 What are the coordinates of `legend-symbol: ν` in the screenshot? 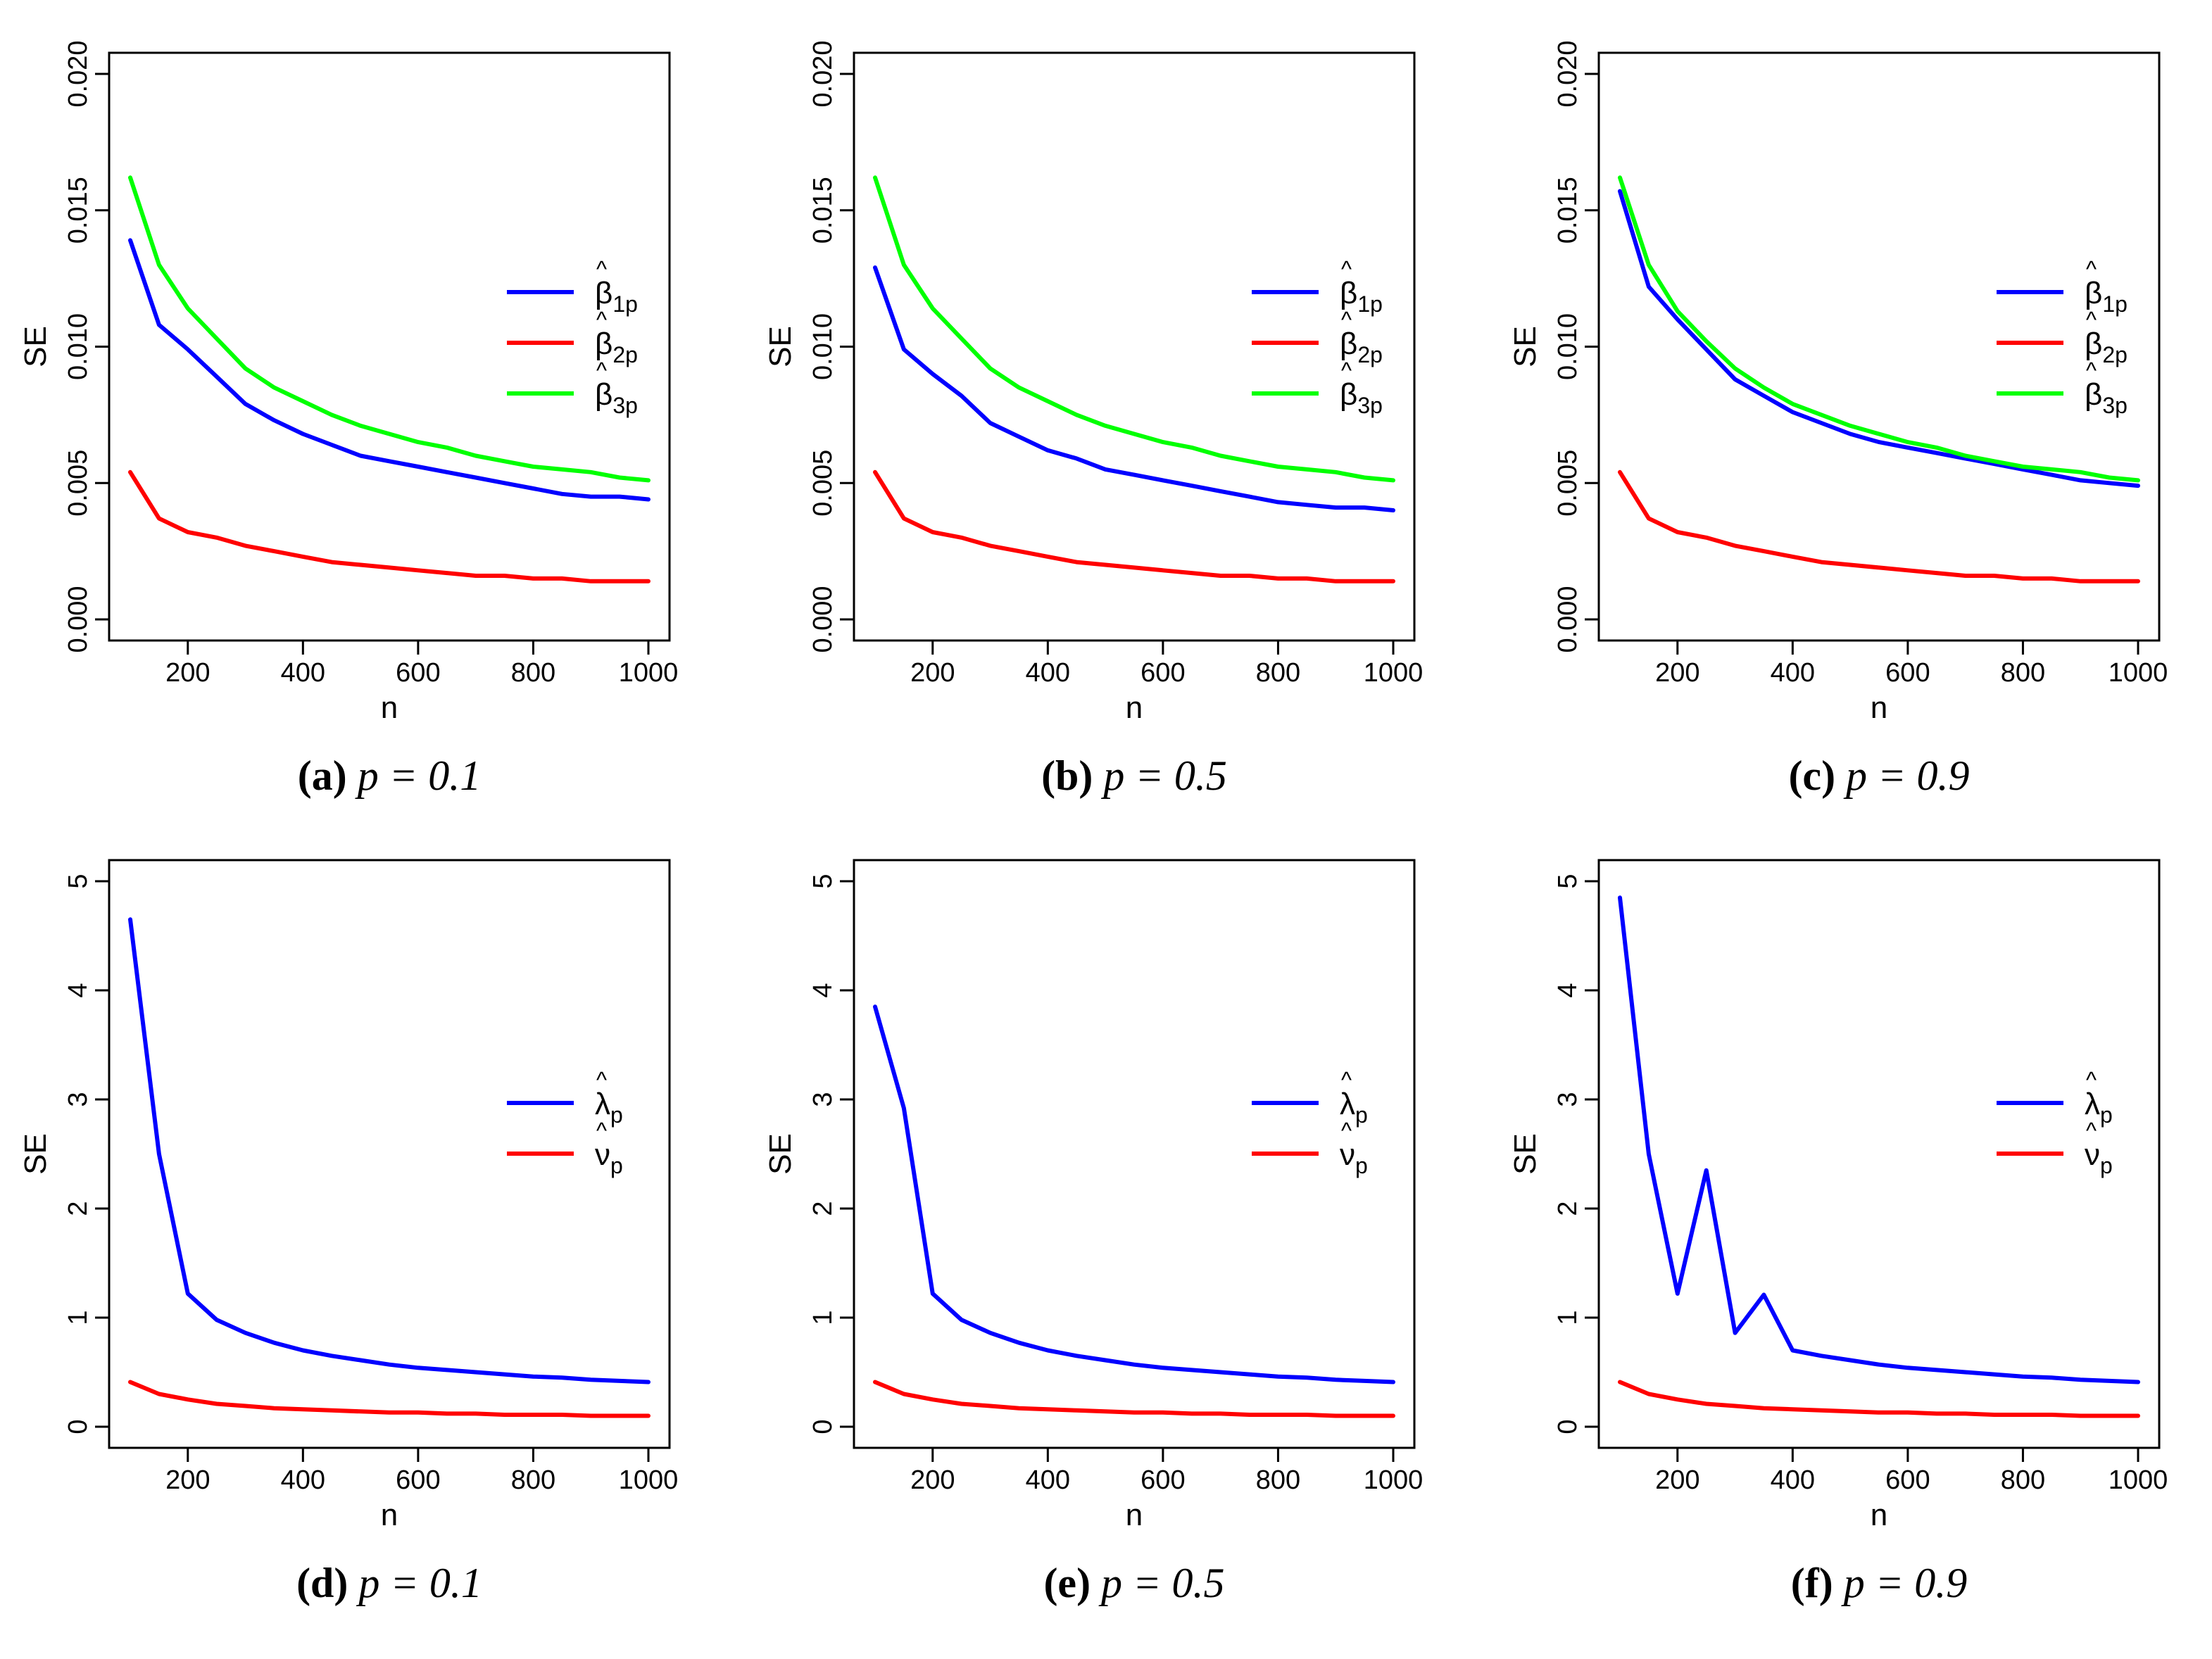 It's located at (1347, 1154).